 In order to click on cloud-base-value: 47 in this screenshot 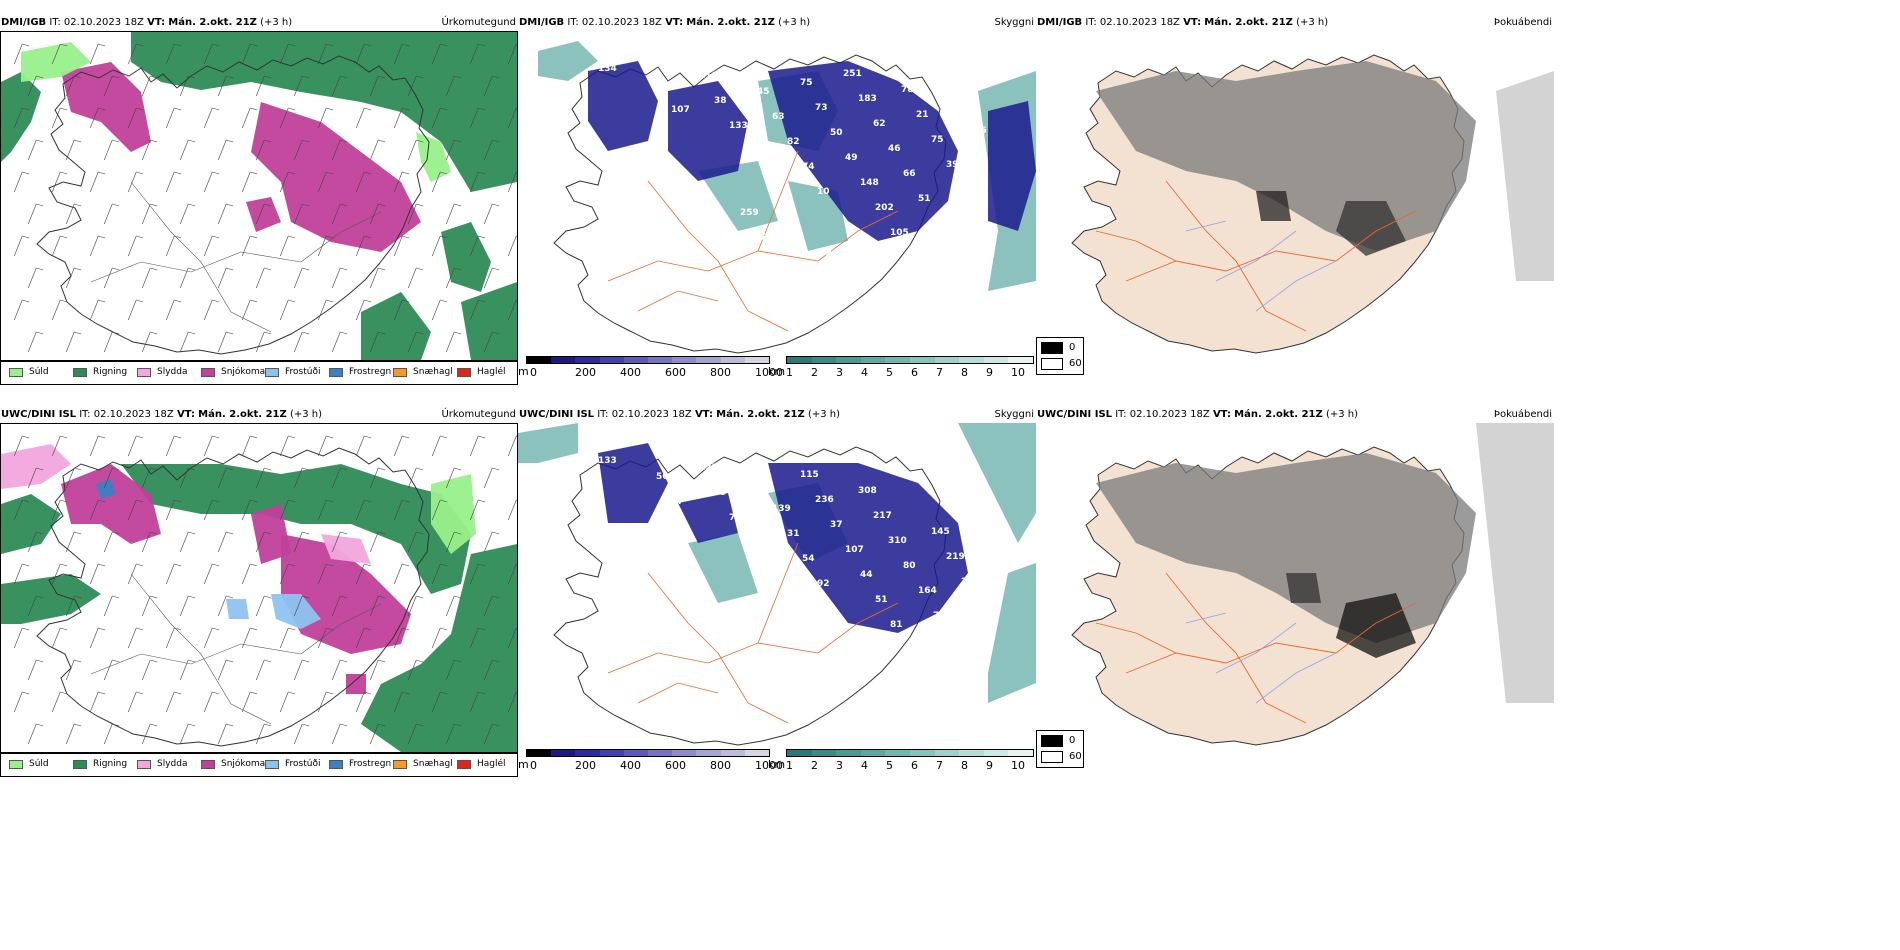, I will do `click(733, 272)`.